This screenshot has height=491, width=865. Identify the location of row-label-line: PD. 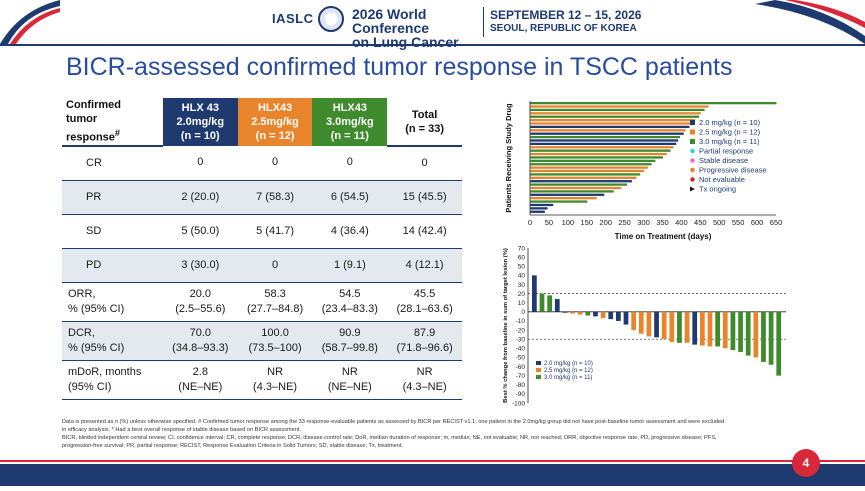
(94, 264).